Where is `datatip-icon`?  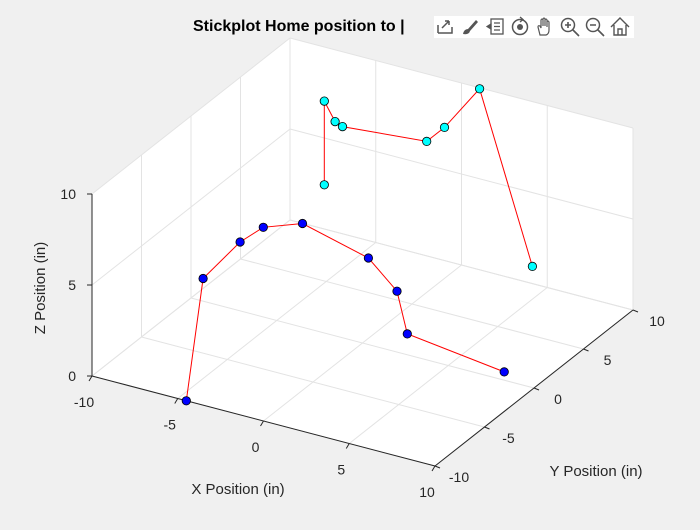 datatip-icon is located at coordinates (494, 26).